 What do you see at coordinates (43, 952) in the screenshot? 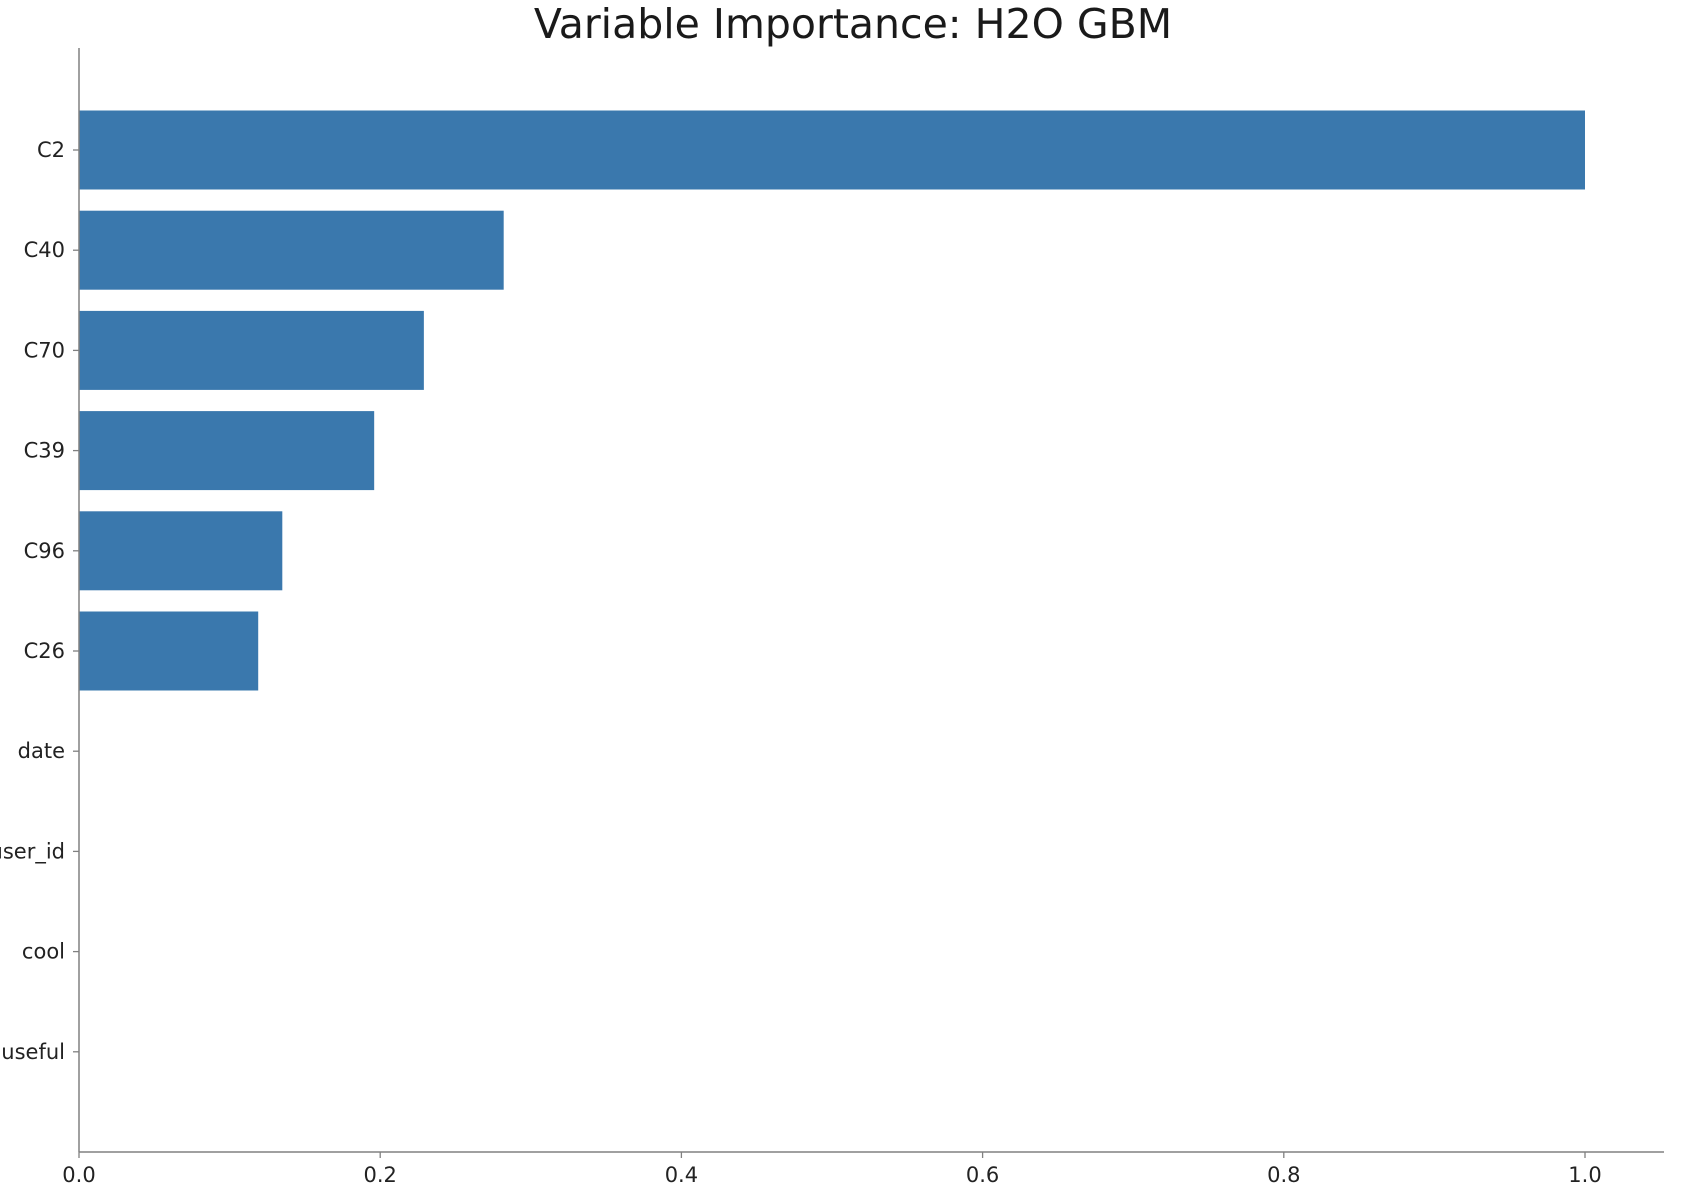
I see `y-tick-label: cool` at bounding box center [43, 952].